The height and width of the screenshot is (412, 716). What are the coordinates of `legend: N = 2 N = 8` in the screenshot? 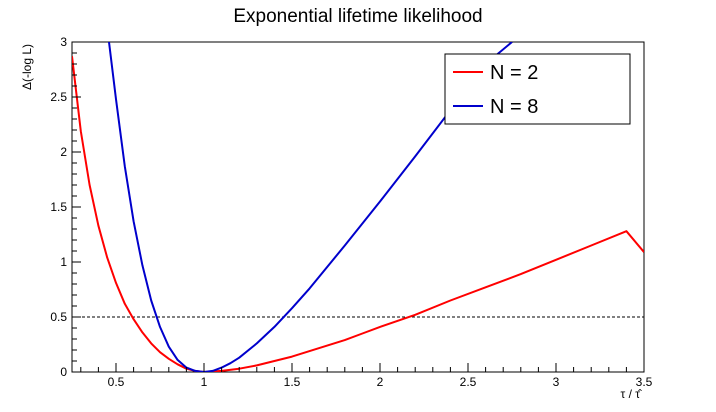 It's located at (537, 89).